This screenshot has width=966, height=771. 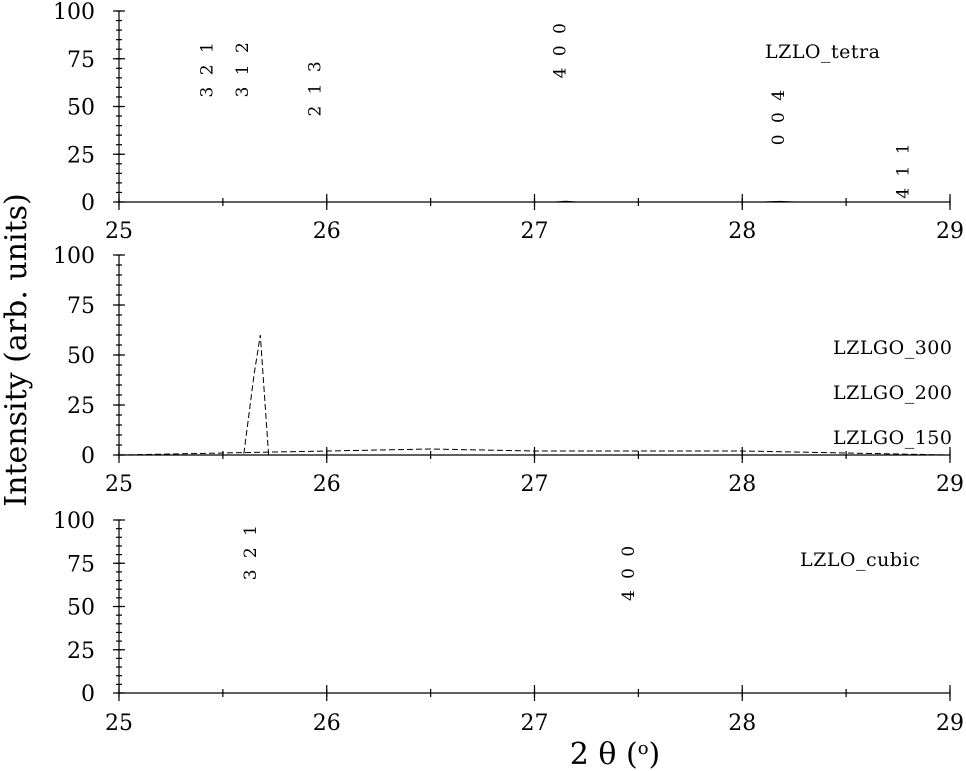 I want to click on hkl-annotation: 4 1 1, so click(x=903, y=169).